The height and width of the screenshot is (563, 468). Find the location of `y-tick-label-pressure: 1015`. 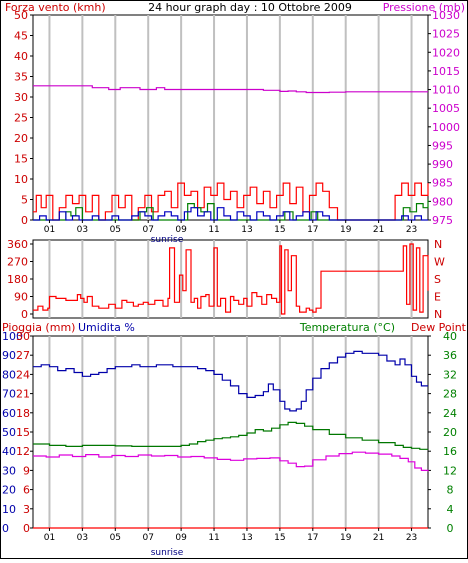

y-tick-label-pressure: 1015 is located at coordinates (446, 71).